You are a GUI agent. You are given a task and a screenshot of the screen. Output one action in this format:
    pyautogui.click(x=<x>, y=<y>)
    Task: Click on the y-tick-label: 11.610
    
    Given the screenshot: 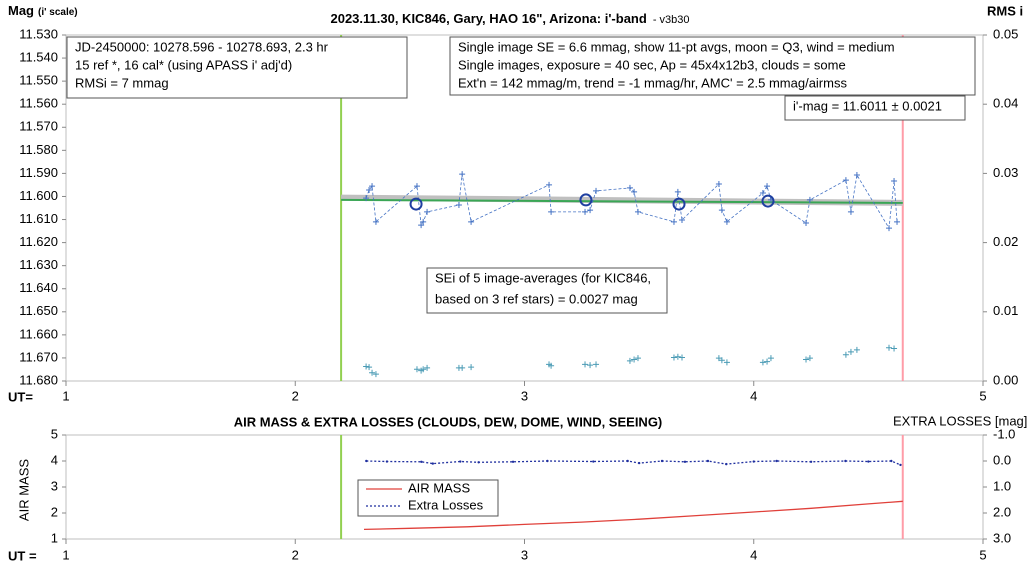 What is the action you would take?
    pyautogui.click(x=38, y=218)
    